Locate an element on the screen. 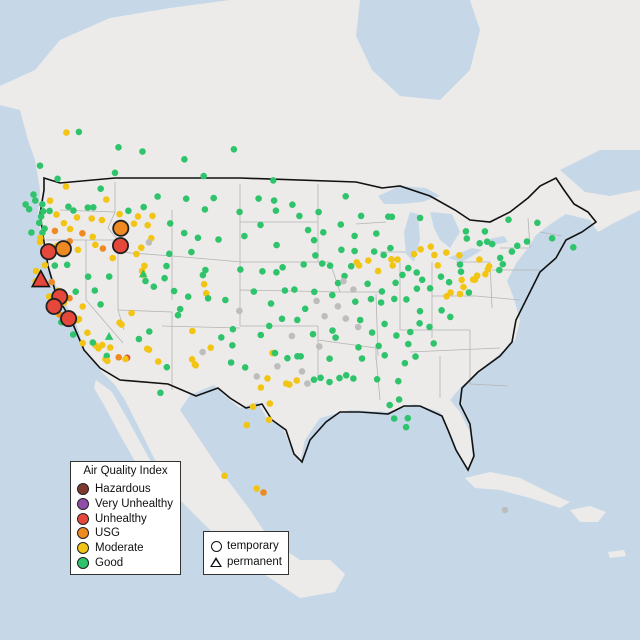 This screenshot has width=640, height=640. legend-item-moderate: Moderate is located at coordinates (125, 548).